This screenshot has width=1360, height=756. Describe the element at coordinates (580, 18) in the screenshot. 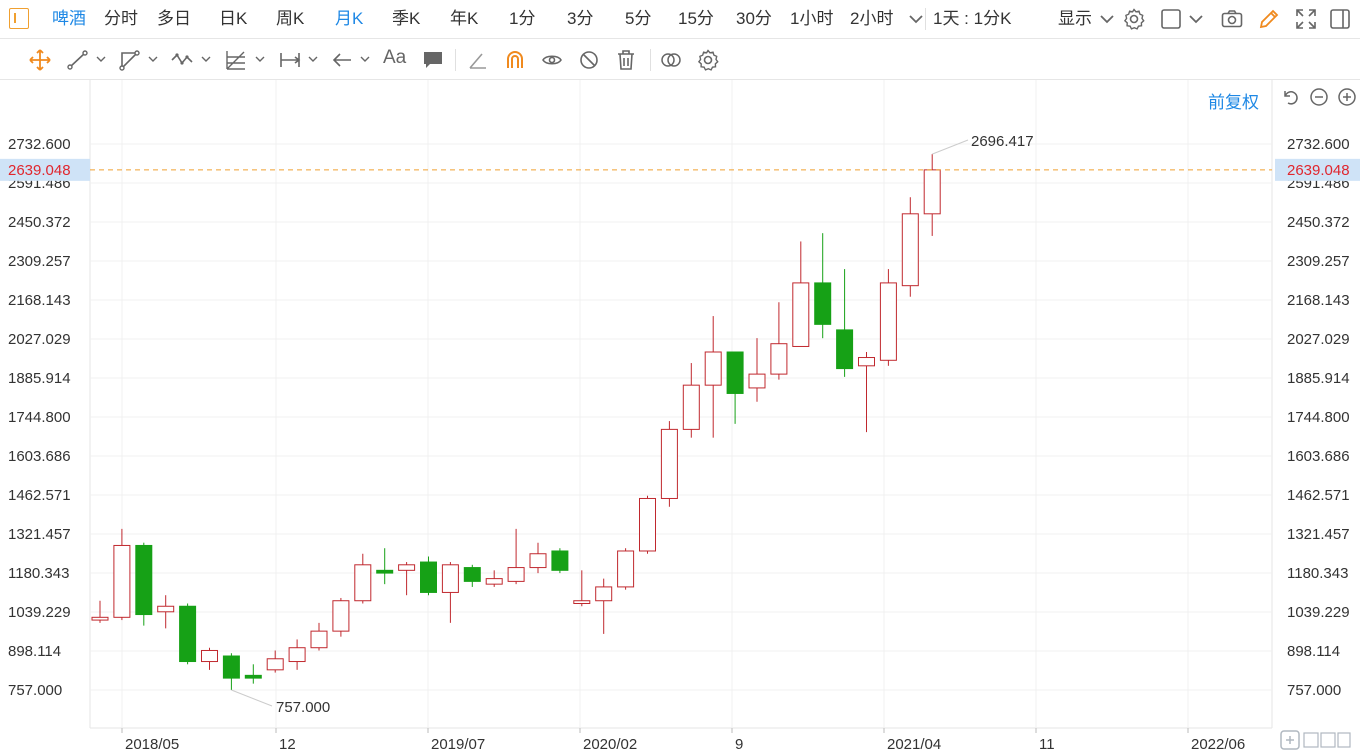

I see `period-3min: 3分` at that location.